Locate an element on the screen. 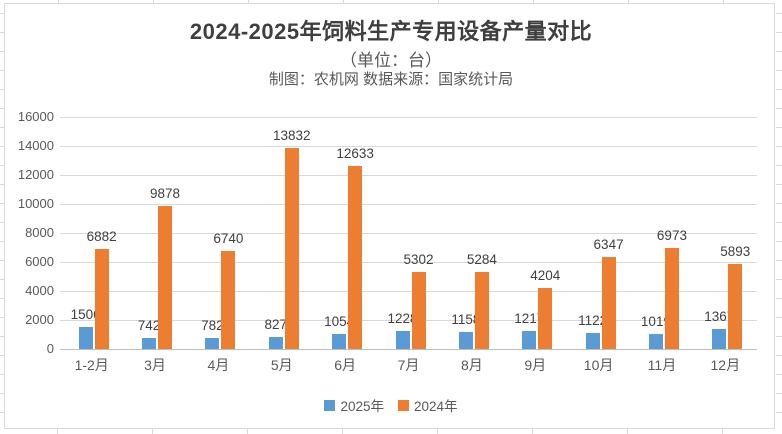 The width and height of the screenshot is (782, 434). bar-2025年-5月 is located at coordinates (275, 343).